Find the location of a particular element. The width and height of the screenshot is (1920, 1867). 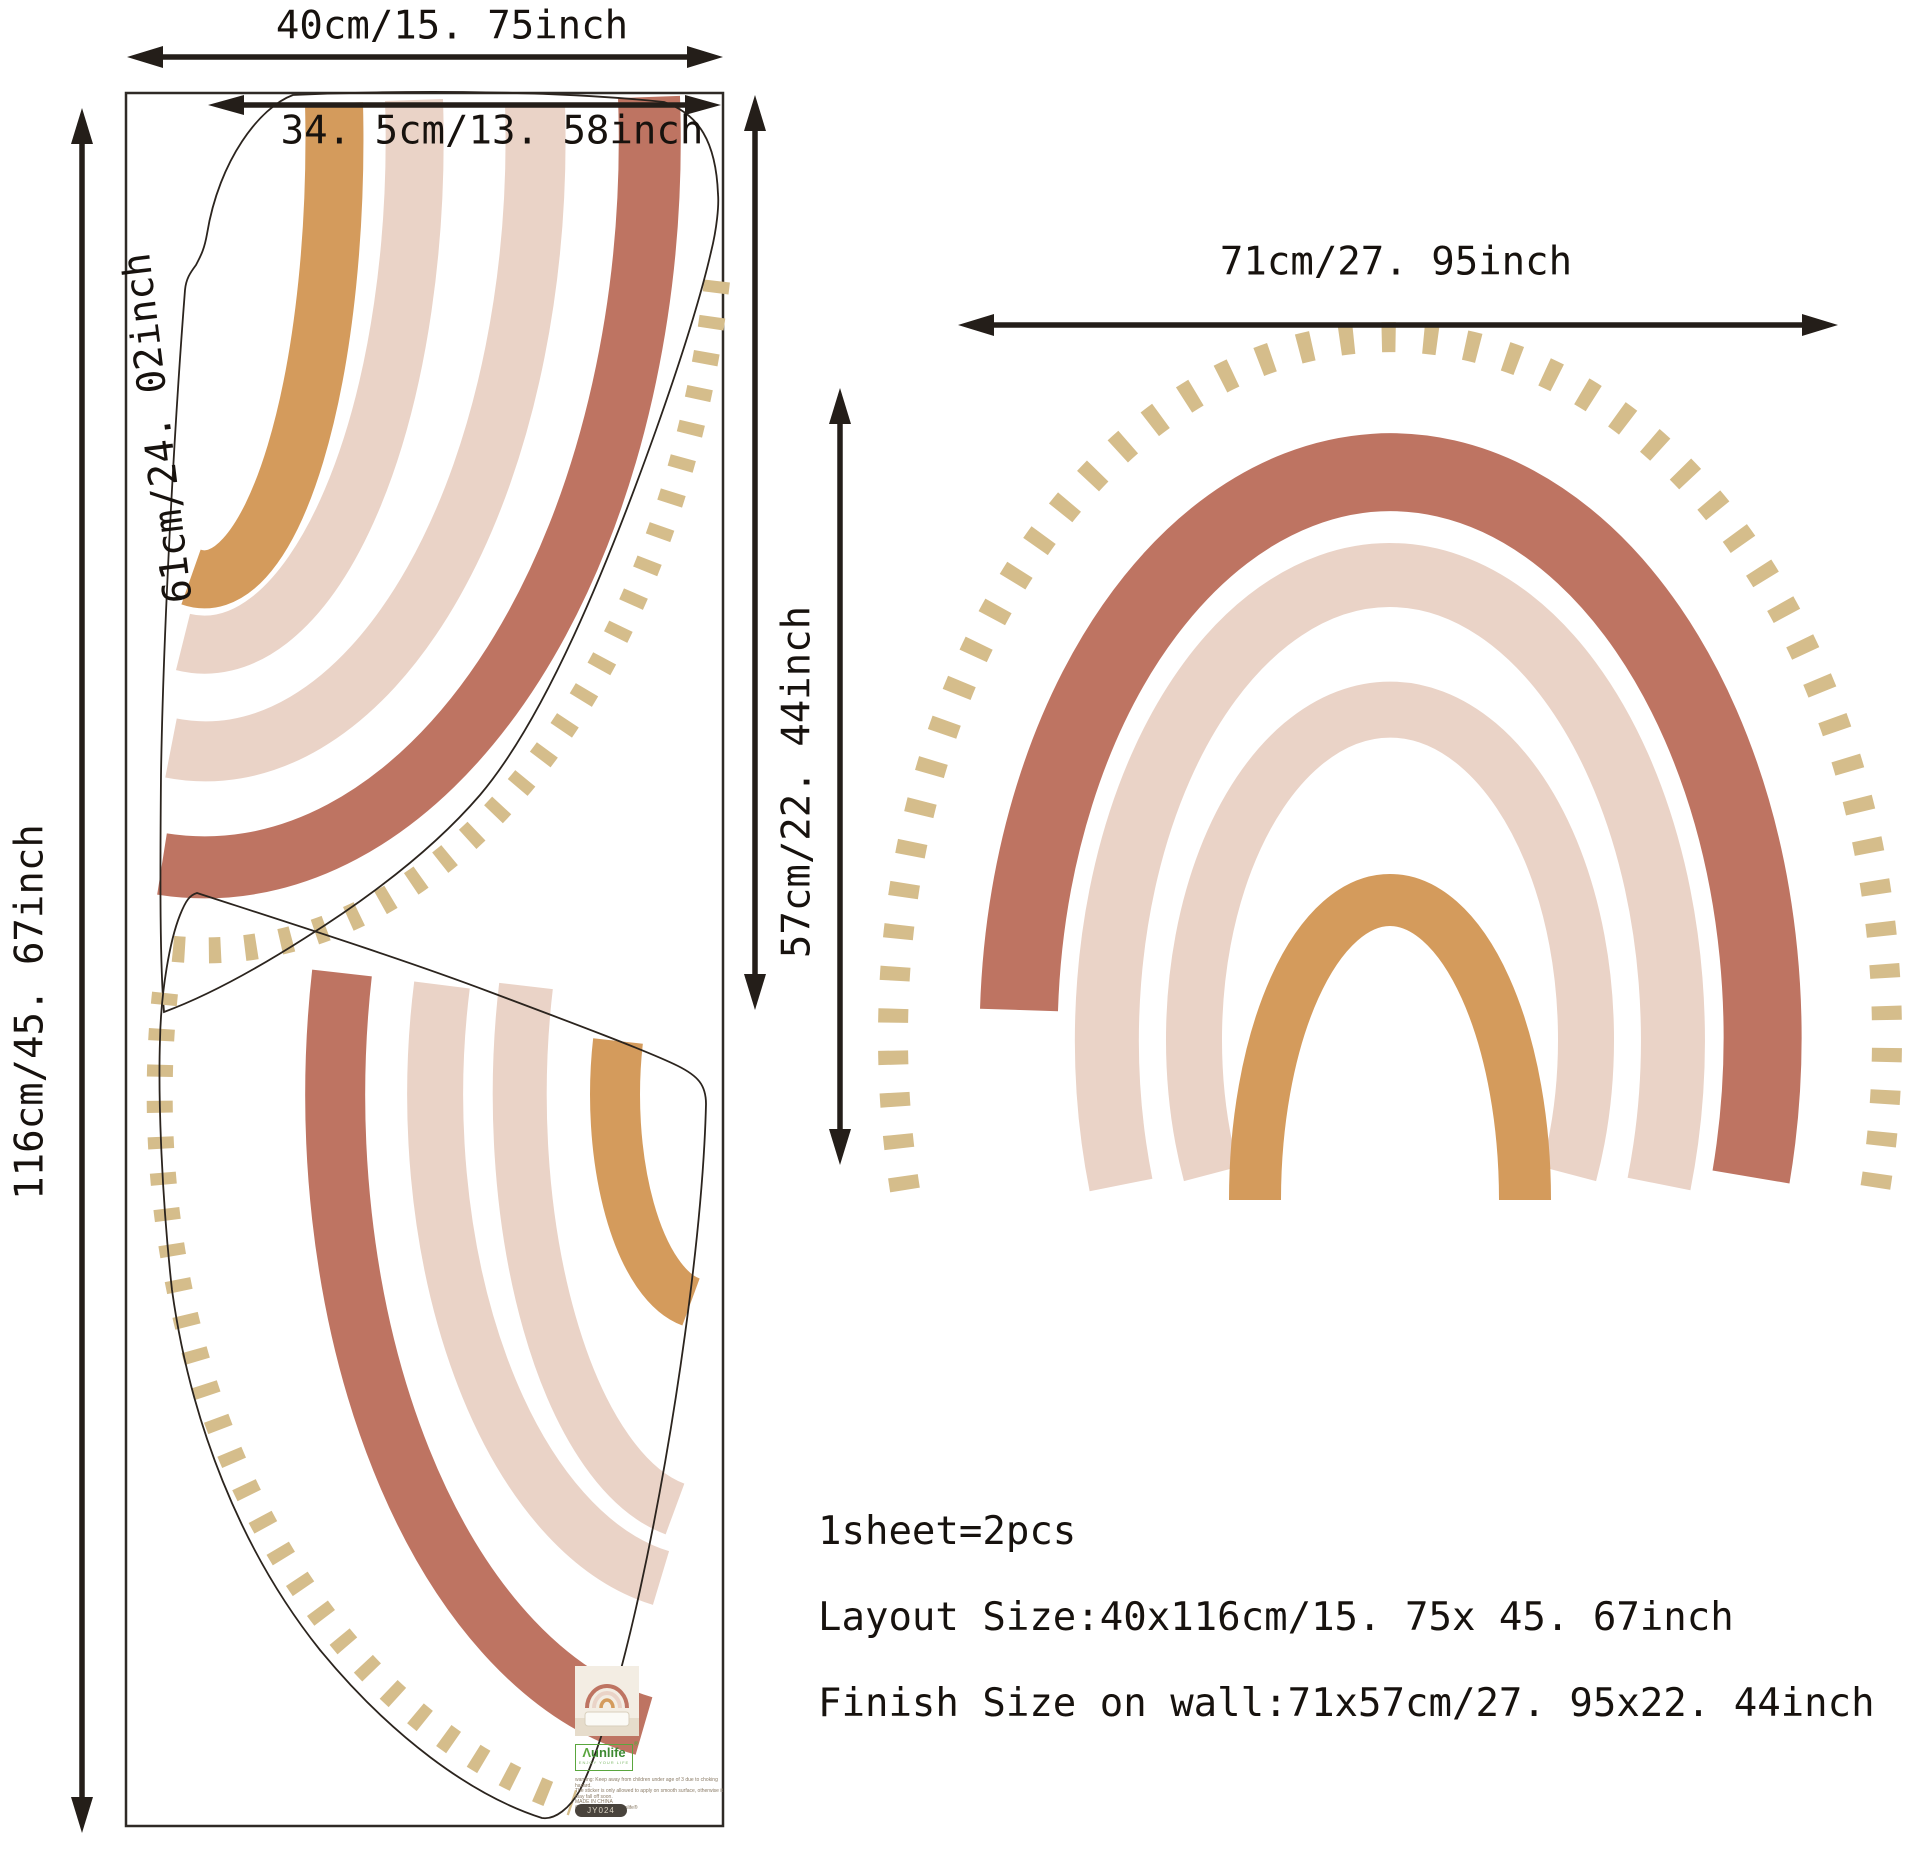

top-piece-cut-outline is located at coordinates (439, 552).